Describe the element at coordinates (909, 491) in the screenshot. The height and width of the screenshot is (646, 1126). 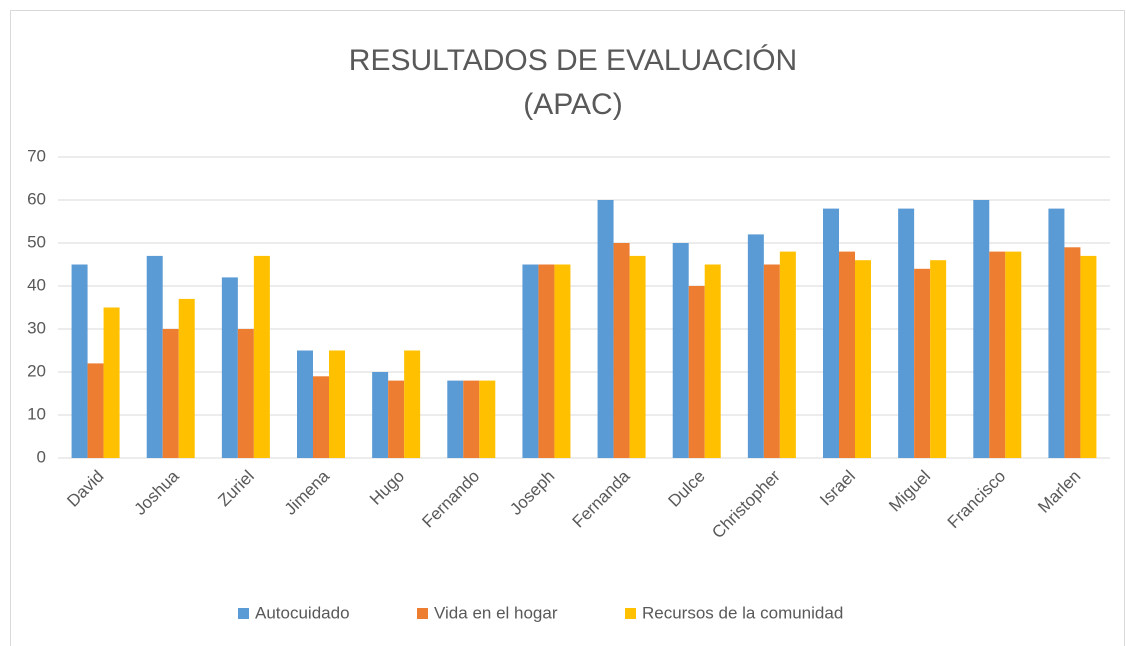
I see `x-tick-label: Miguel` at that location.